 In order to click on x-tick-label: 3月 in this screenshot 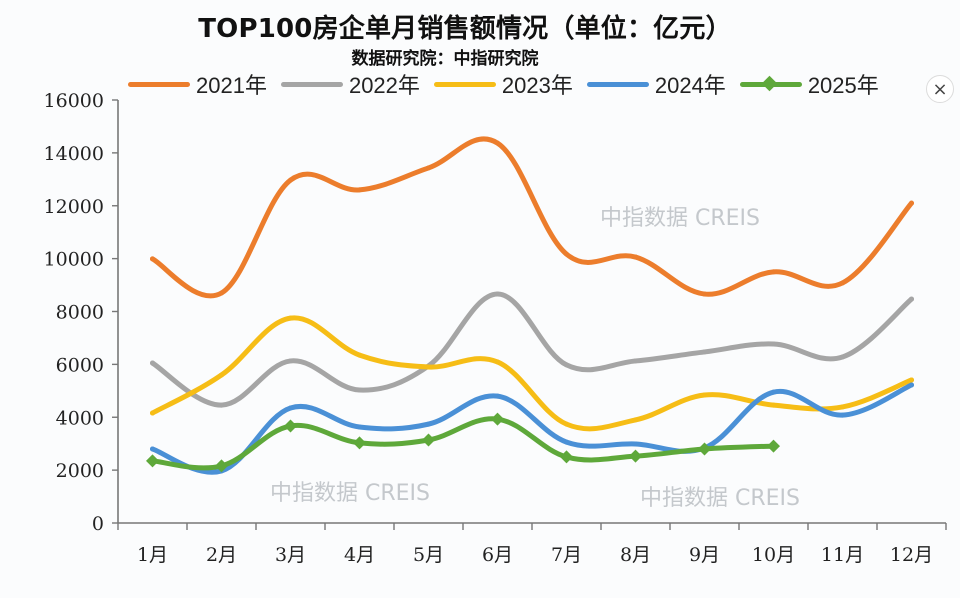, I will do `click(290, 555)`.